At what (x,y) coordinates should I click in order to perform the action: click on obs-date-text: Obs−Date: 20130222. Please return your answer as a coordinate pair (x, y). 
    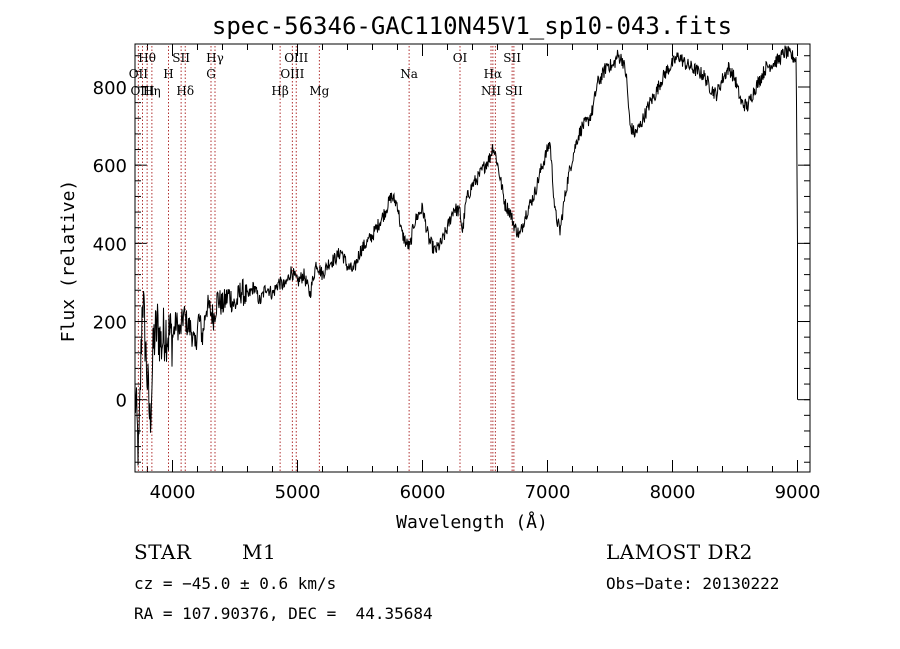
    Looking at the image, I should click on (693, 583).